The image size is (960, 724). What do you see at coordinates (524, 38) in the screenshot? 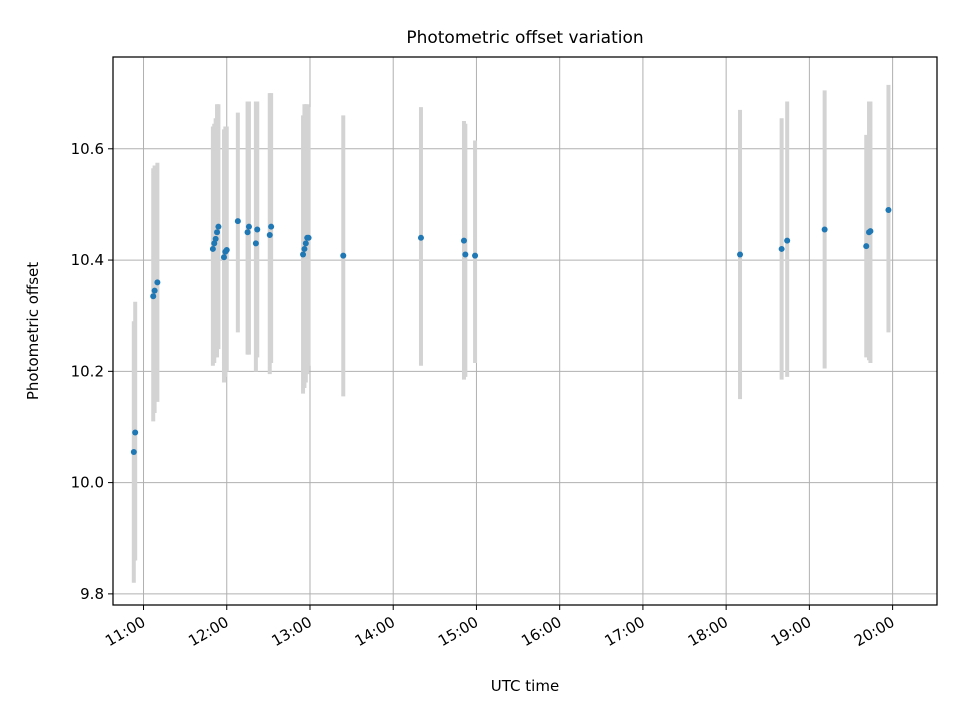
I see `chart-title: Photometric offset variation` at bounding box center [524, 38].